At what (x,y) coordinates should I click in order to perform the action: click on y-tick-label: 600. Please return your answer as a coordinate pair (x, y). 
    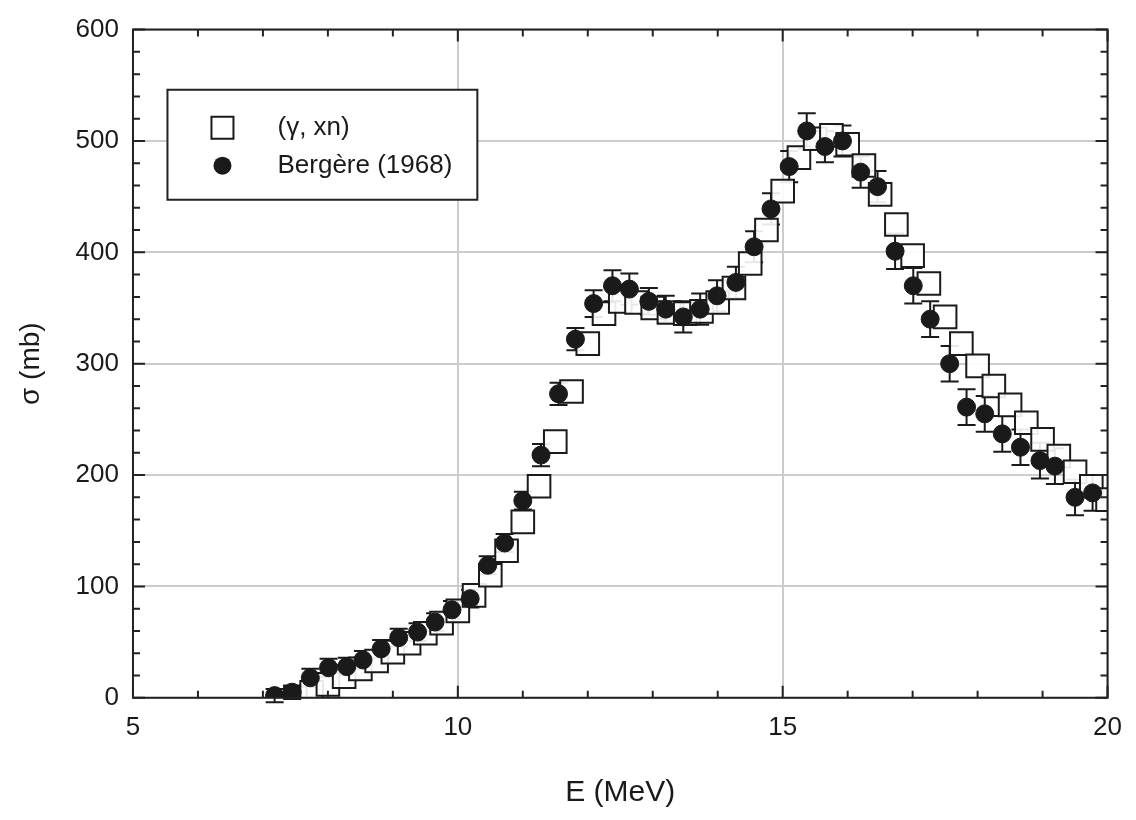
    Looking at the image, I should click on (97, 27).